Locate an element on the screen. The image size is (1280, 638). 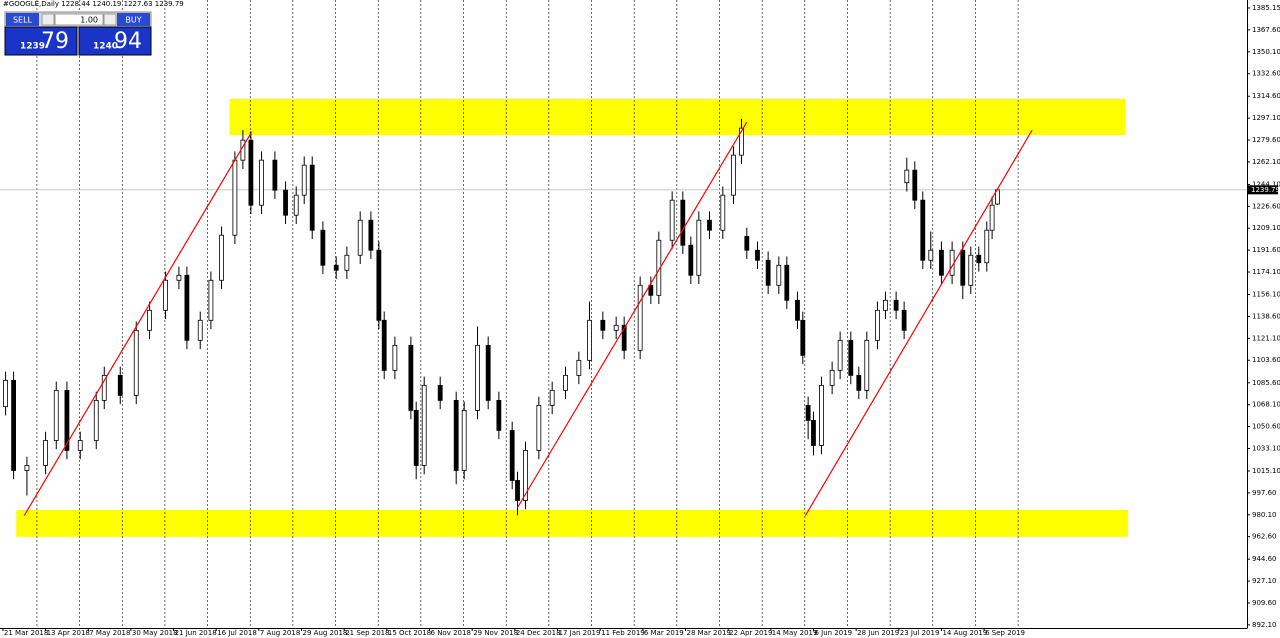
x-tick-label: 24 Dec 2018 is located at coordinates (538, 633).